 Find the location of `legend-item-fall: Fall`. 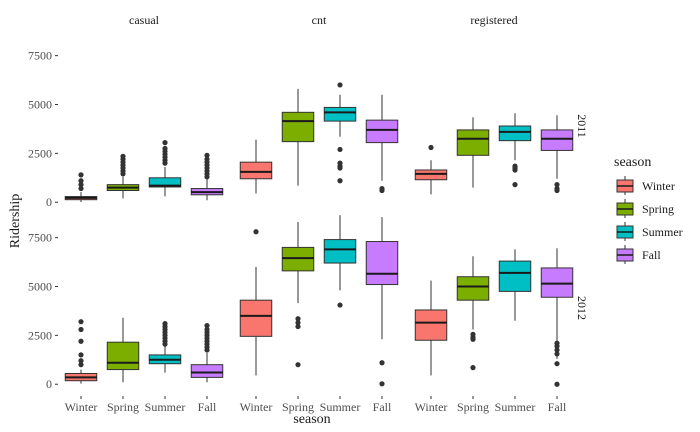

legend-item-fall: Fall is located at coordinates (638, 254).